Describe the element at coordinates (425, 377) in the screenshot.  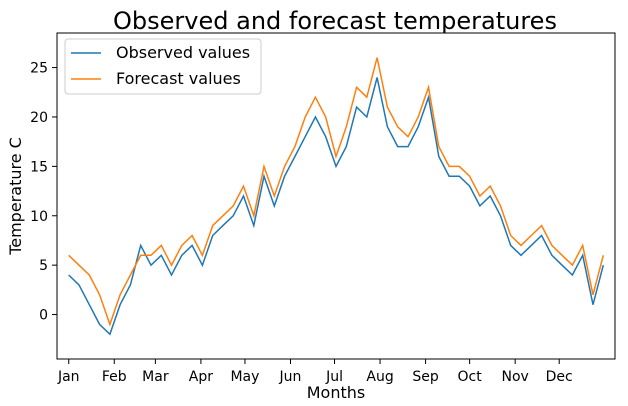
I see `x-tick-label: Sep` at that location.